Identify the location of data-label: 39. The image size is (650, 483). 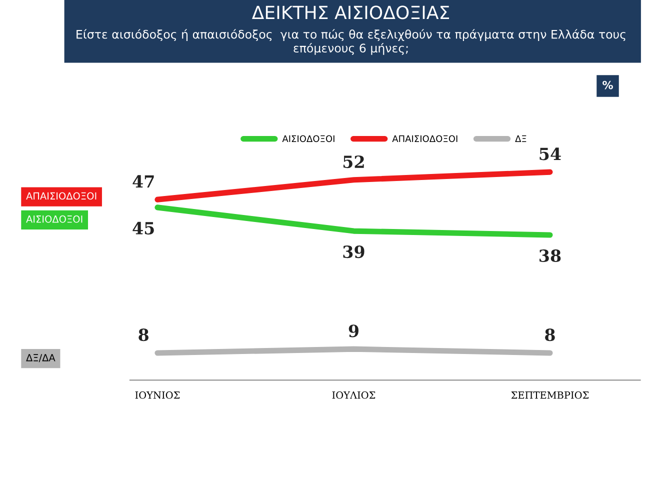
(353, 251).